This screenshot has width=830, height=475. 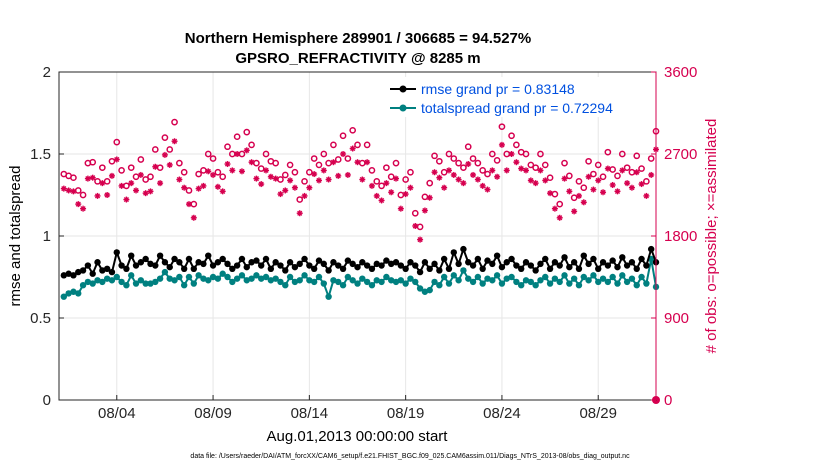 What do you see at coordinates (310, 413) in the screenshot?
I see `x-tick-label: 08/14` at bounding box center [310, 413].